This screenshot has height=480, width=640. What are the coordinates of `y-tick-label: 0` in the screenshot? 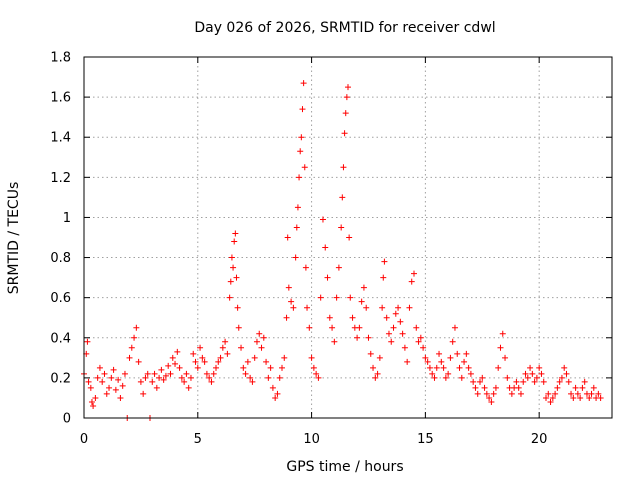 It's located at (67, 419).